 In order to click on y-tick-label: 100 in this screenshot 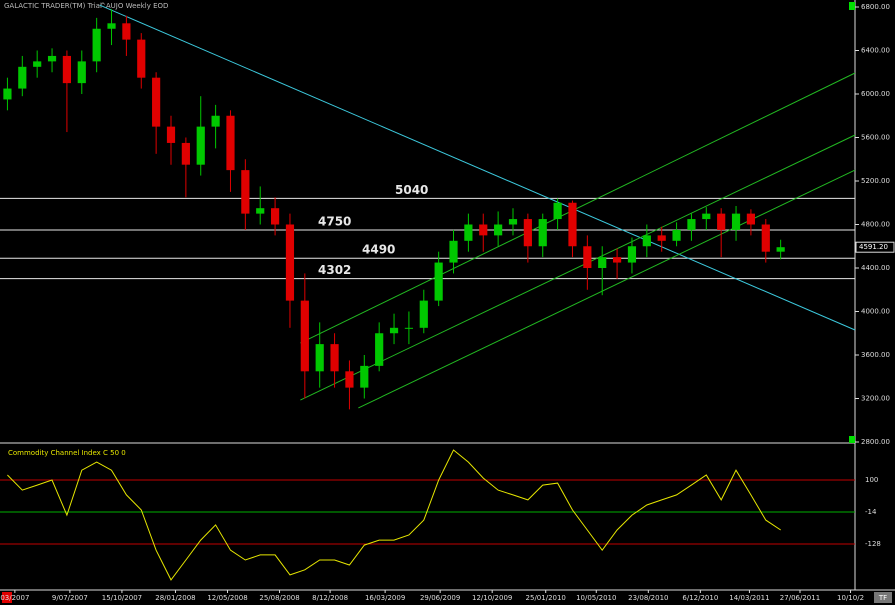, I will do `click(871, 480)`.